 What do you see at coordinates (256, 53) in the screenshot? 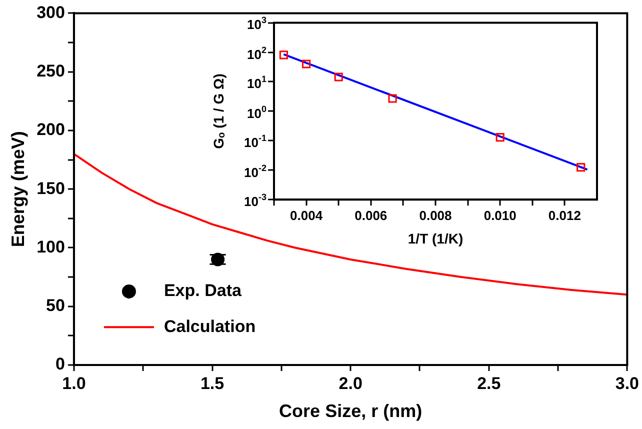
I see `y-tick-label: 10$^{2}$` at bounding box center [256, 53].